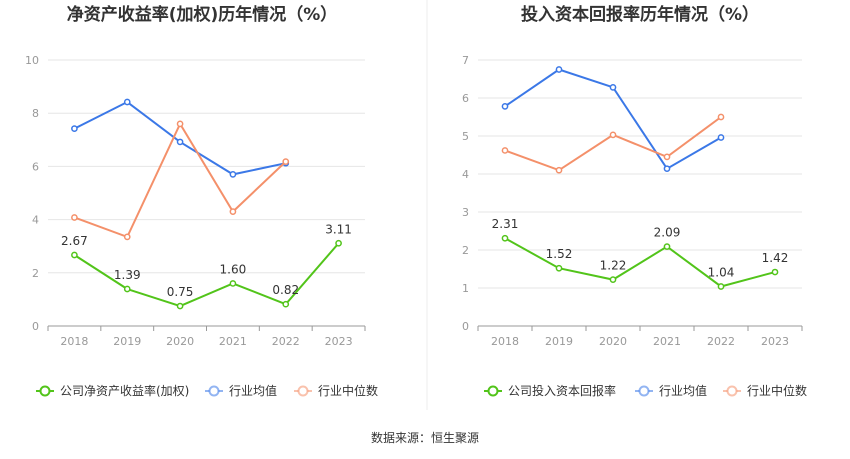  I want to click on company-series: 2.67 1.39 0.75 1.60 0.82 3.11, so click(206, 266).